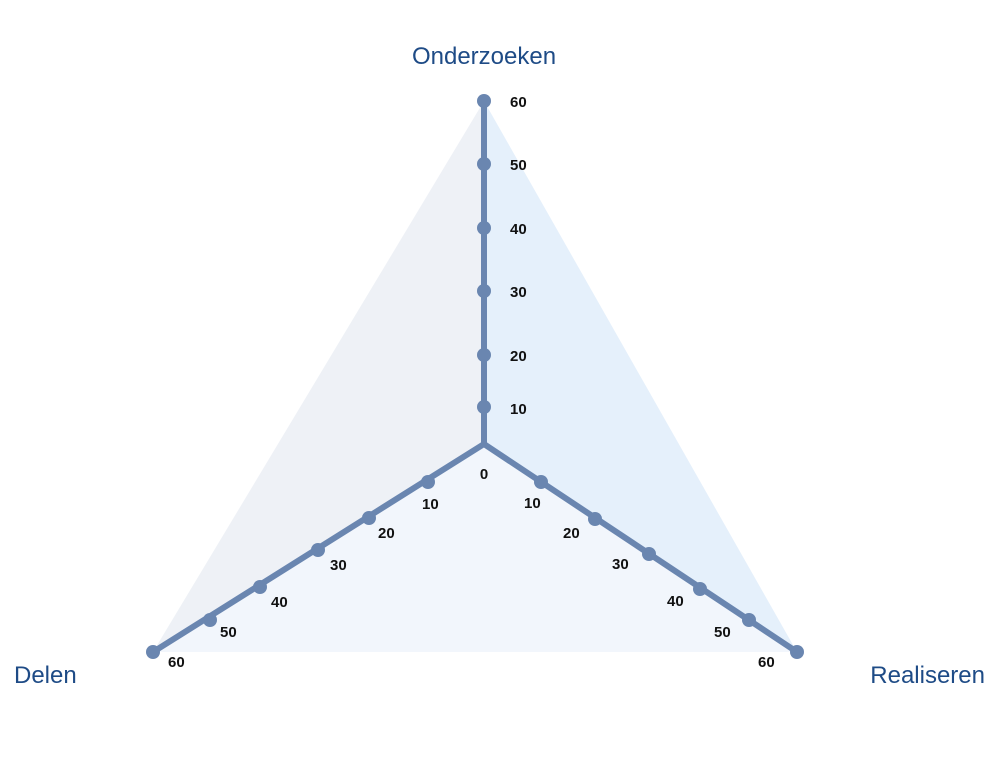 The height and width of the screenshot is (779, 1005). Describe the element at coordinates (518, 409) in the screenshot. I see `tick-label-onderzoeken-10: 10` at that location.